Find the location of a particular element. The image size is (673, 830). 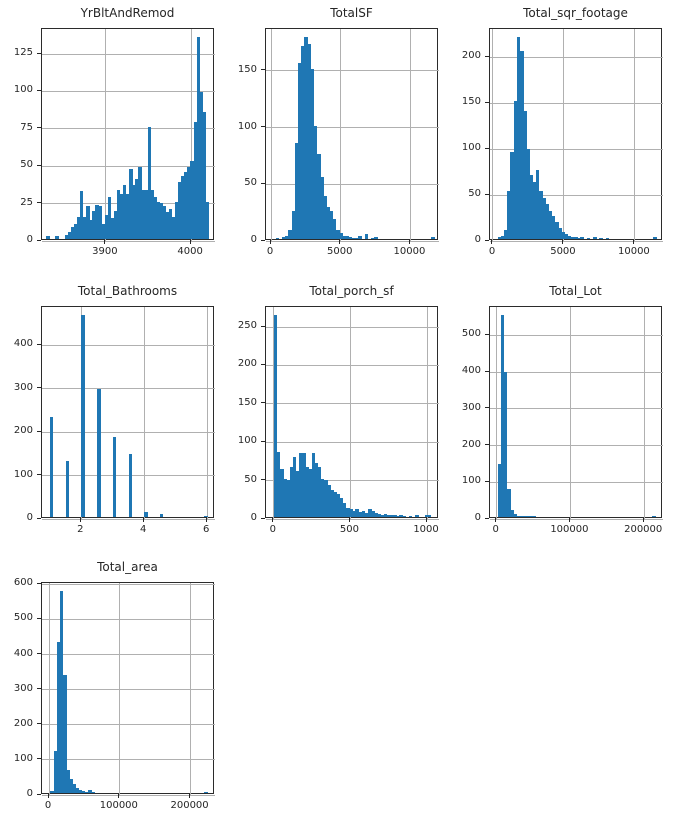

y-tick-label: 150 is located at coordinates (471, 102).